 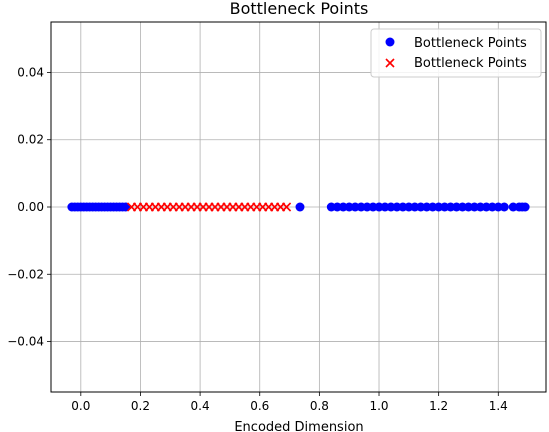 I want to click on x-axis: 0.0 0.2 0.4 0.6 0.8 1.0 1.2 1.4, so click(x=289, y=402).